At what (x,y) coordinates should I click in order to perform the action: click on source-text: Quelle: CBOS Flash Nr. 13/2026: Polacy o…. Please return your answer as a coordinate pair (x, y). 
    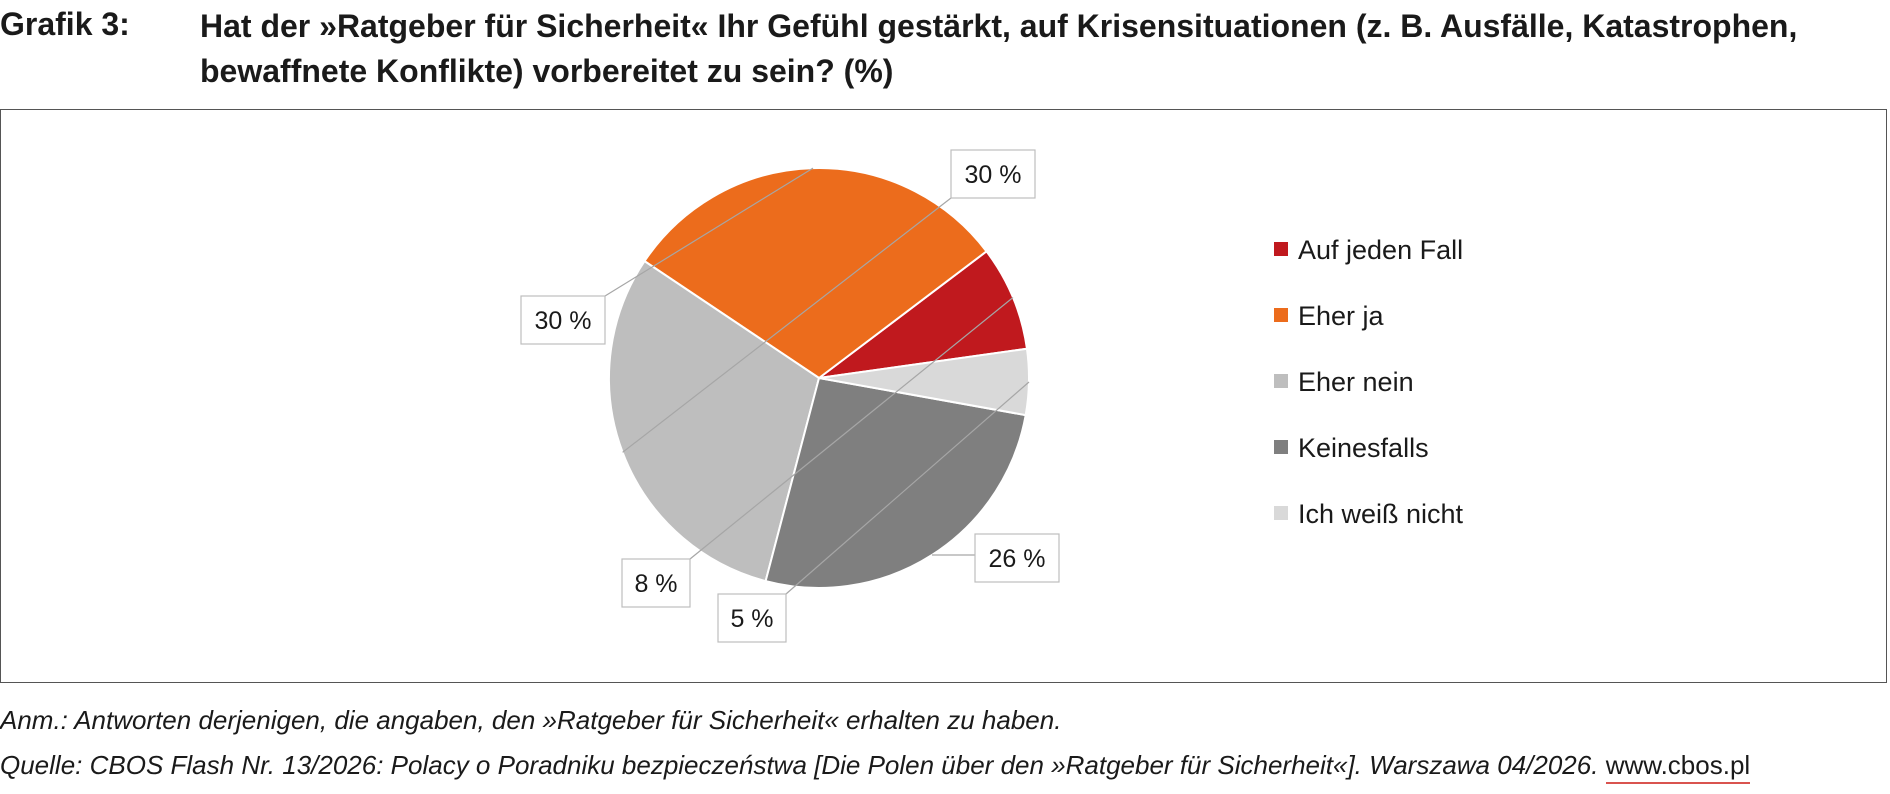
    Looking at the image, I should click on (799, 765).